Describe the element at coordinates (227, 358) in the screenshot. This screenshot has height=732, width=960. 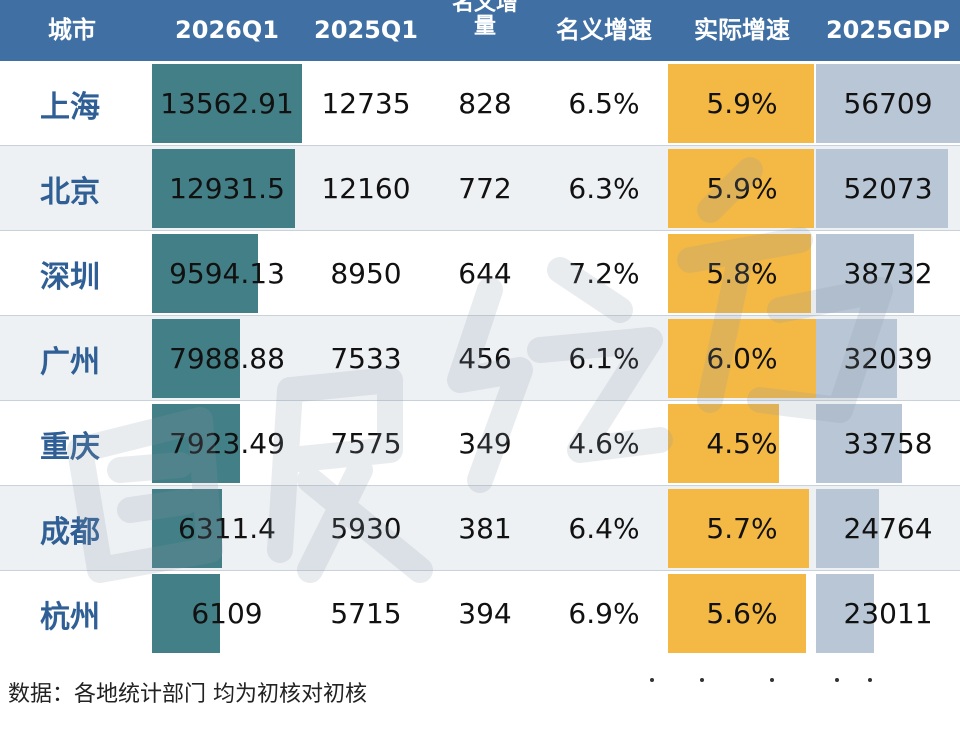
I see `value-2026q1: 7988.88` at that location.